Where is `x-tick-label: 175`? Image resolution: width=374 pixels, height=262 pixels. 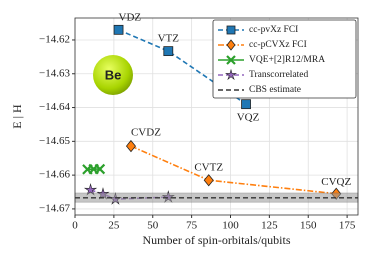
x-tick-label: 175 is located at coordinates (347, 226).